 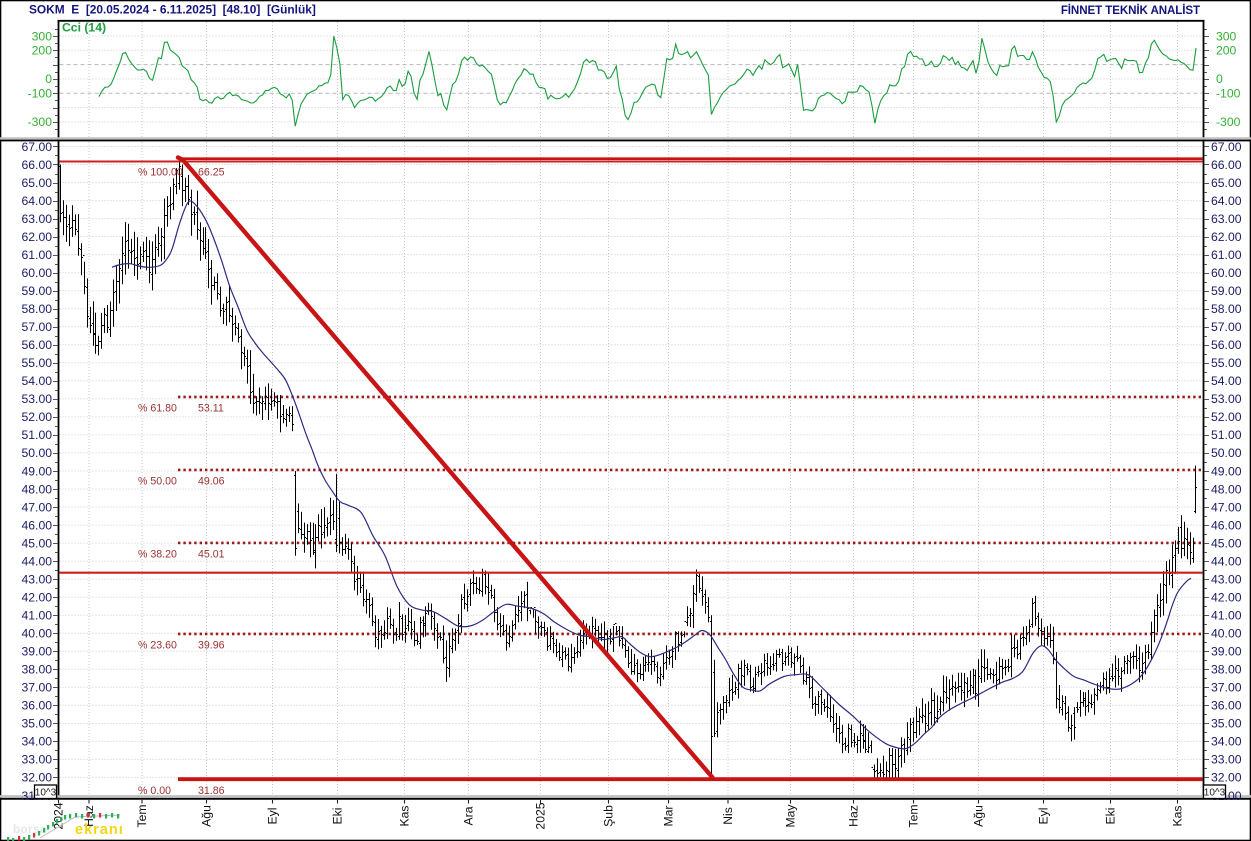 What do you see at coordinates (30, 830) in the screenshot?
I see `svg-text: borsa` at bounding box center [30, 830].